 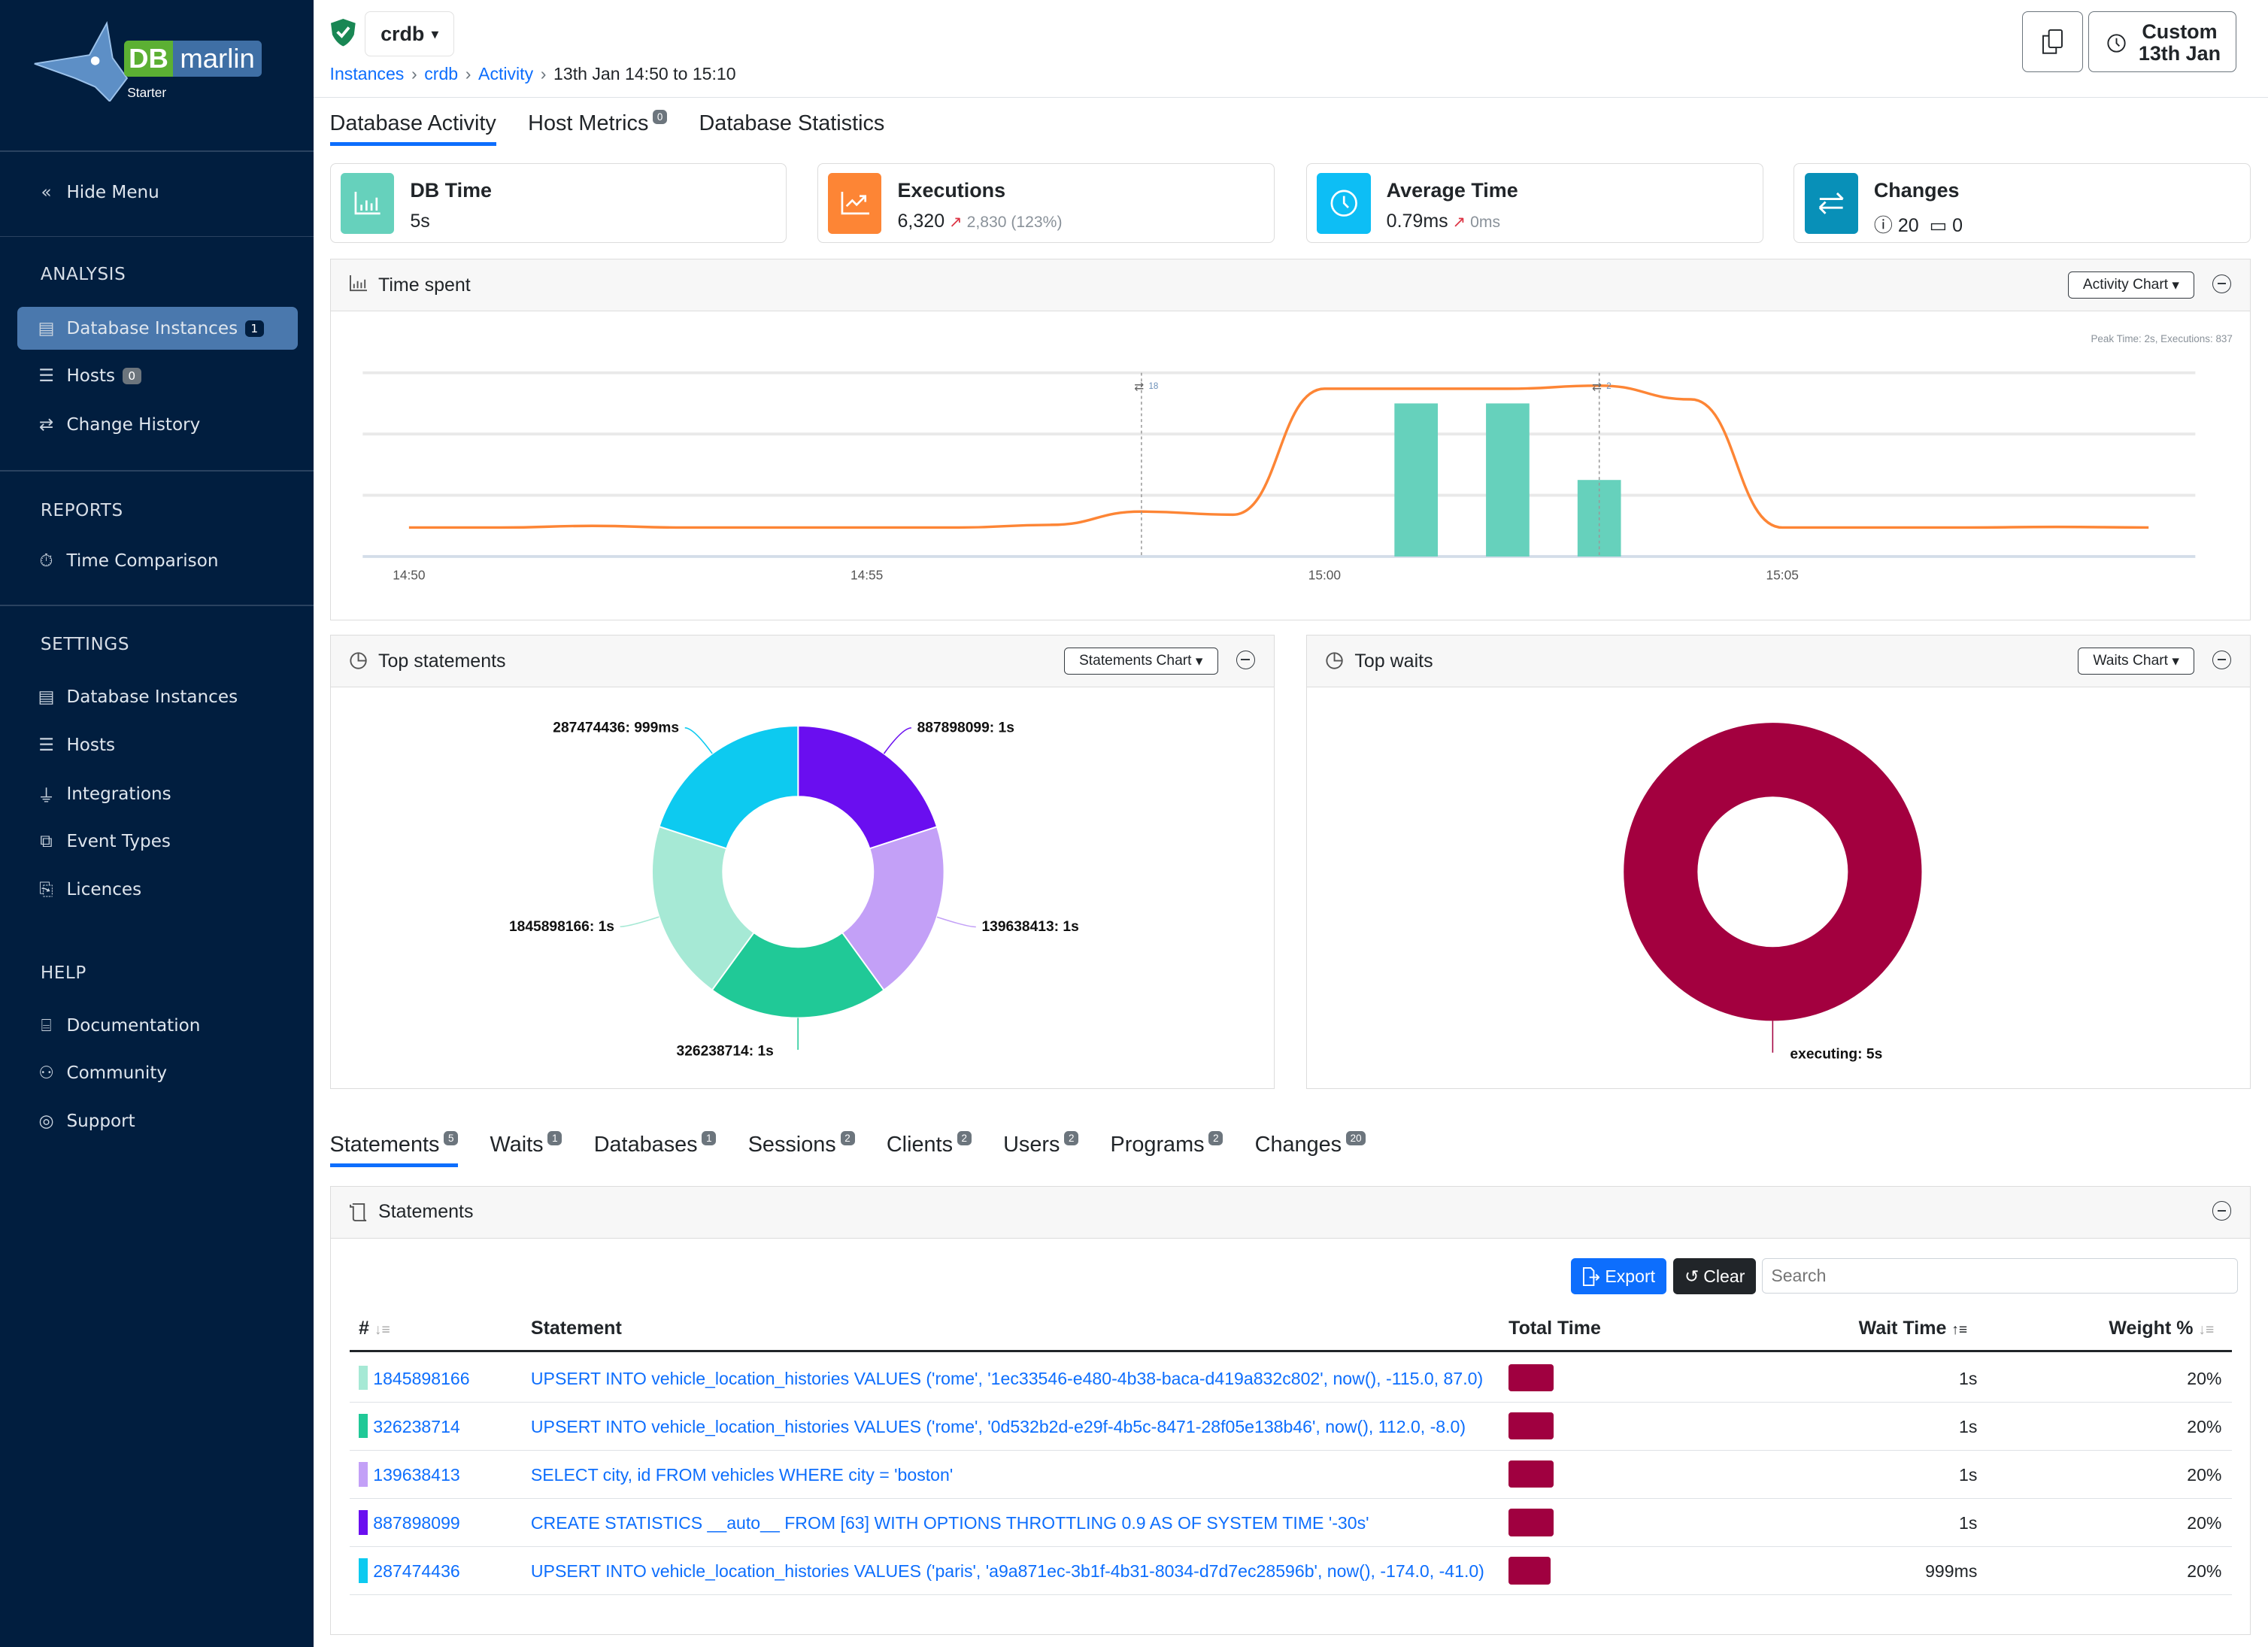 I want to click on column-header-statement: Statement, so click(x=576, y=1328).